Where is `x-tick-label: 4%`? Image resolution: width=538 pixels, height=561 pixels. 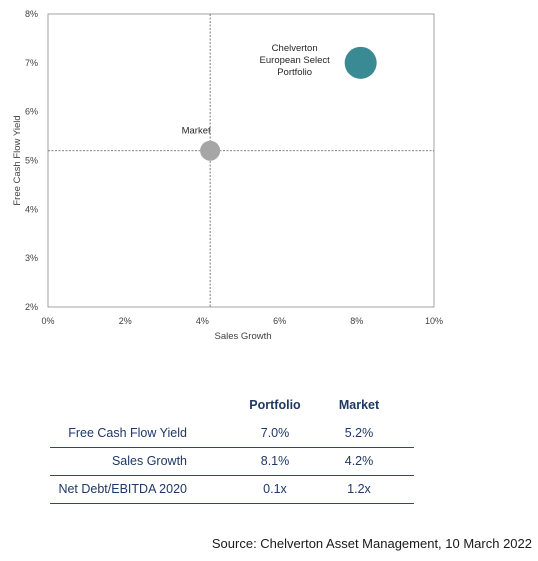 x-tick-label: 4% is located at coordinates (202, 321).